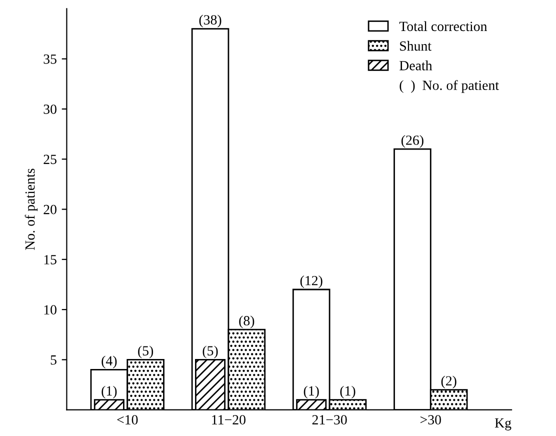  I want to click on y-tick-label: 15, so click(50, 259).